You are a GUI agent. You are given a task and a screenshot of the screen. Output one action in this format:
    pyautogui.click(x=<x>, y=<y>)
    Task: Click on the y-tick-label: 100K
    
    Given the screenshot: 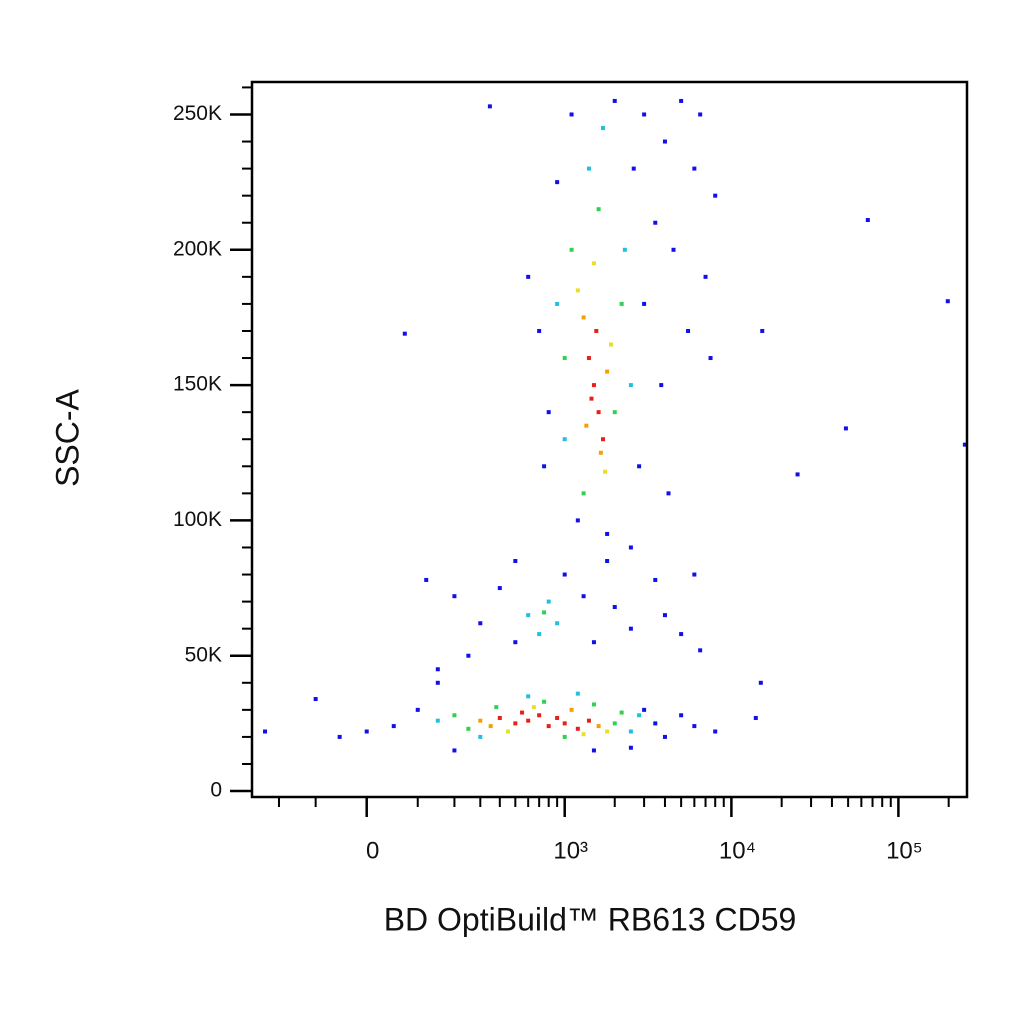 What is the action you would take?
    pyautogui.click(x=197, y=519)
    